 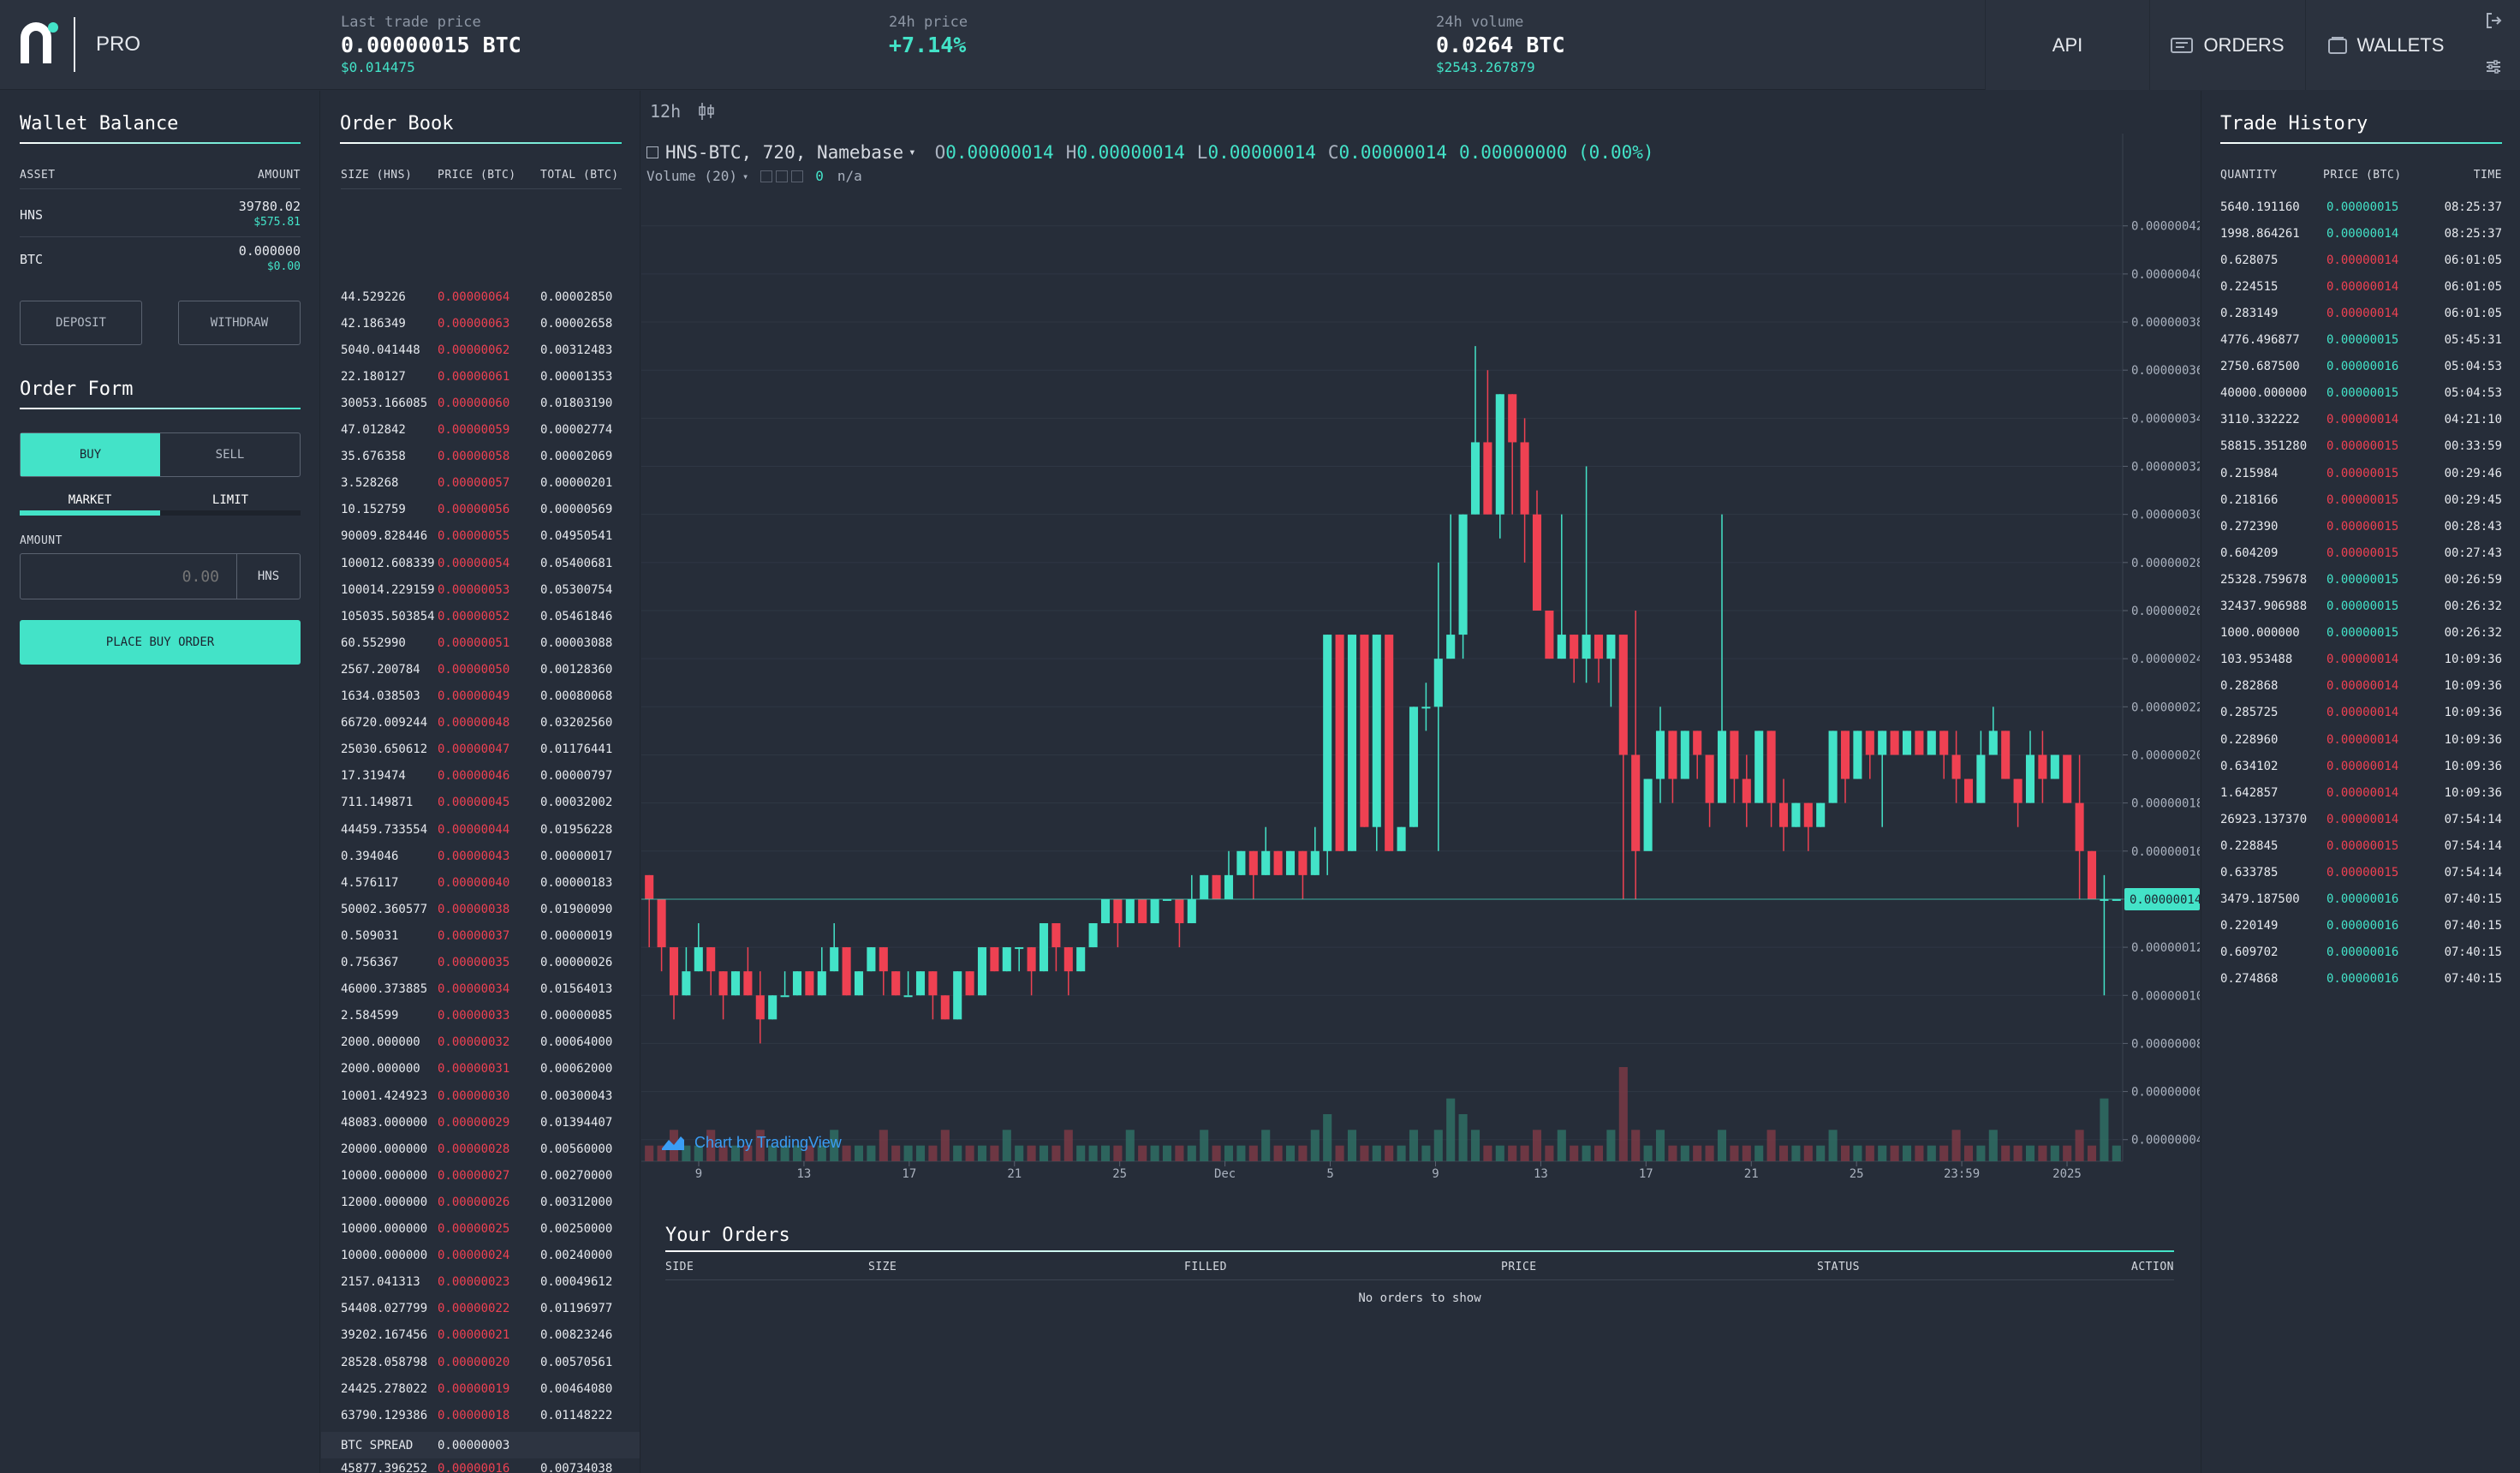 I want to click on order-book-row: 4.576117 0.00000040 0.00000183, so click(x=486, y=882).